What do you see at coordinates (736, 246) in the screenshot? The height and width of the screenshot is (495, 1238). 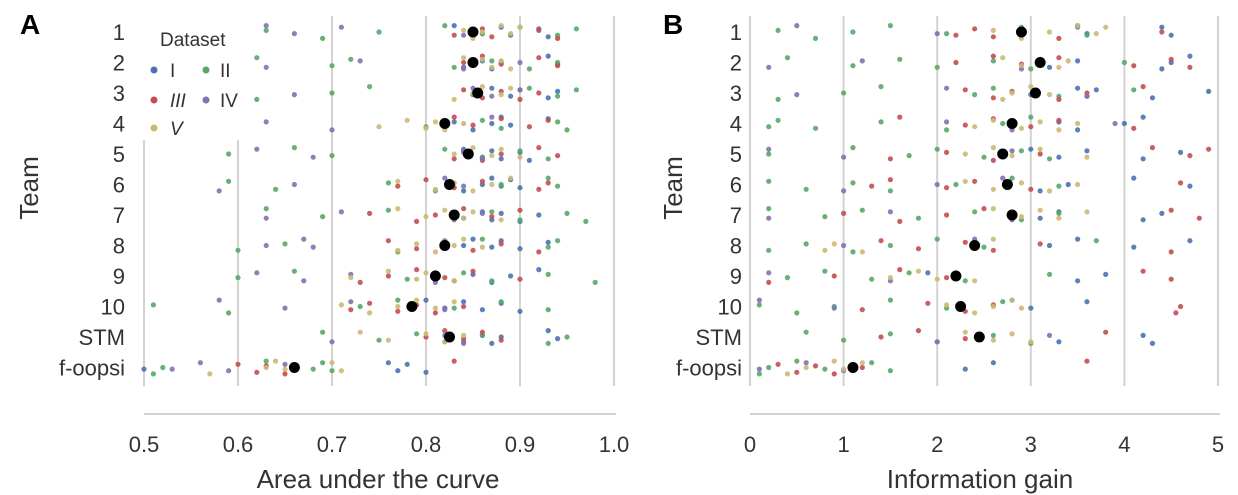 I see `panel-b-team-label: 8` at bounding box center [736, 246].